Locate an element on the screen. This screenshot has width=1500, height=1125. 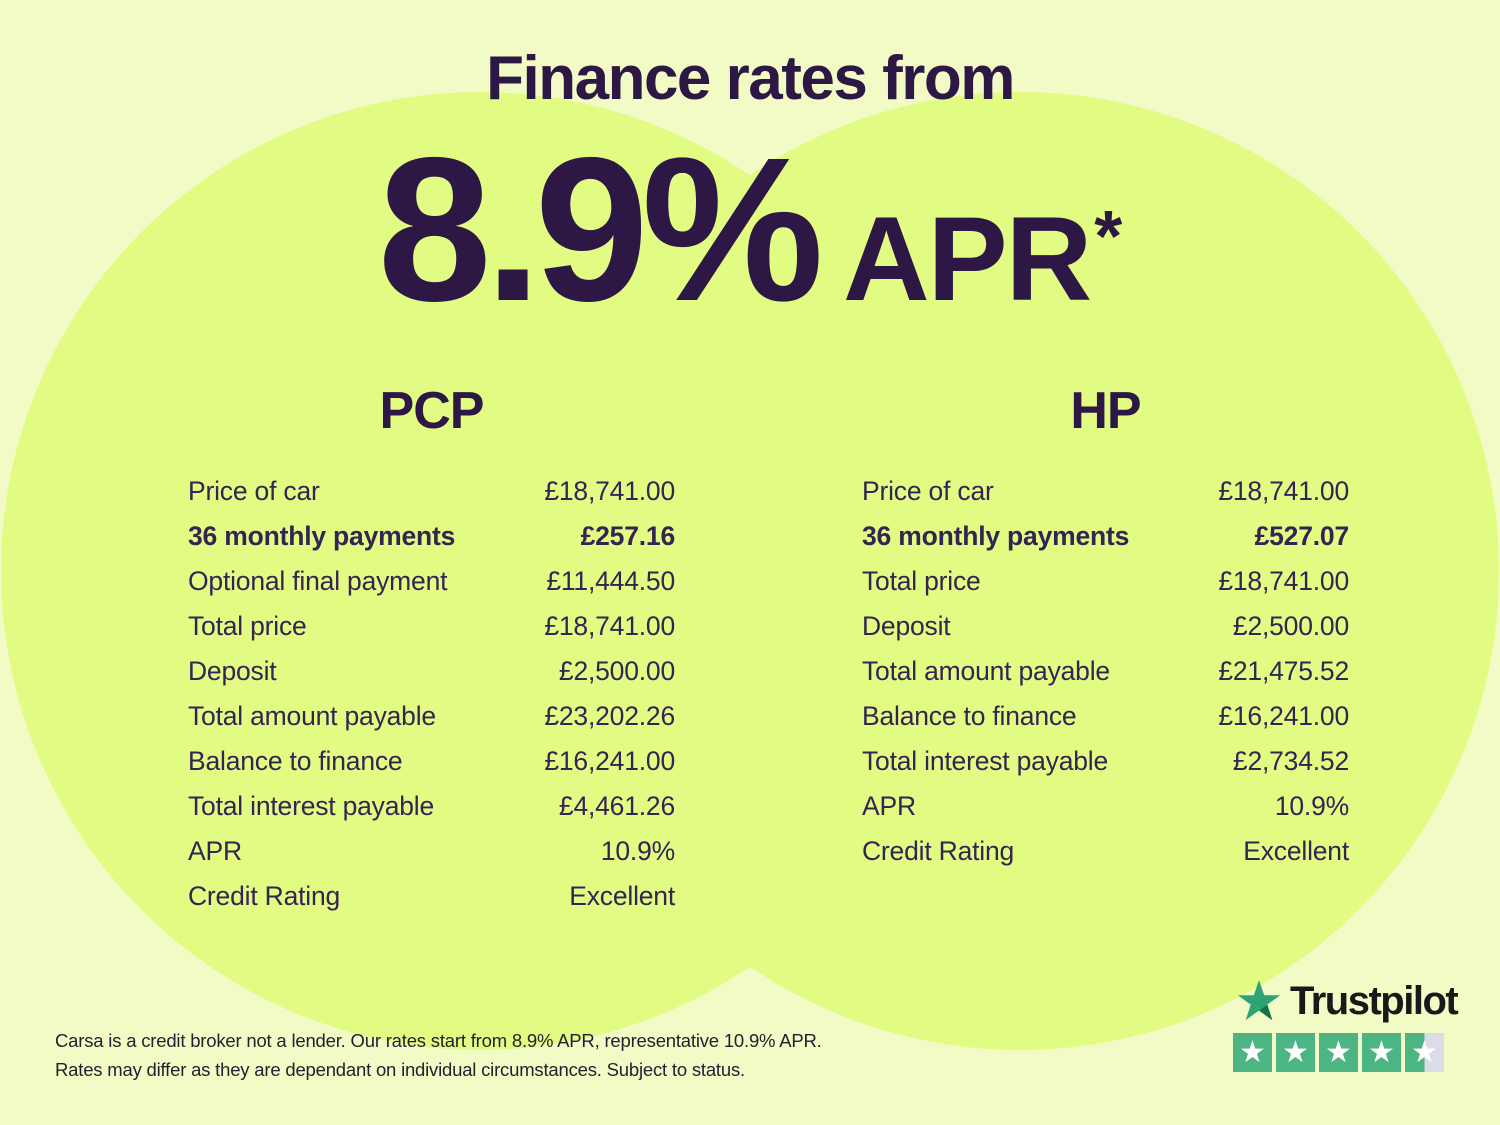
row-value: £527.07 is located at coordinates (1302, 536).